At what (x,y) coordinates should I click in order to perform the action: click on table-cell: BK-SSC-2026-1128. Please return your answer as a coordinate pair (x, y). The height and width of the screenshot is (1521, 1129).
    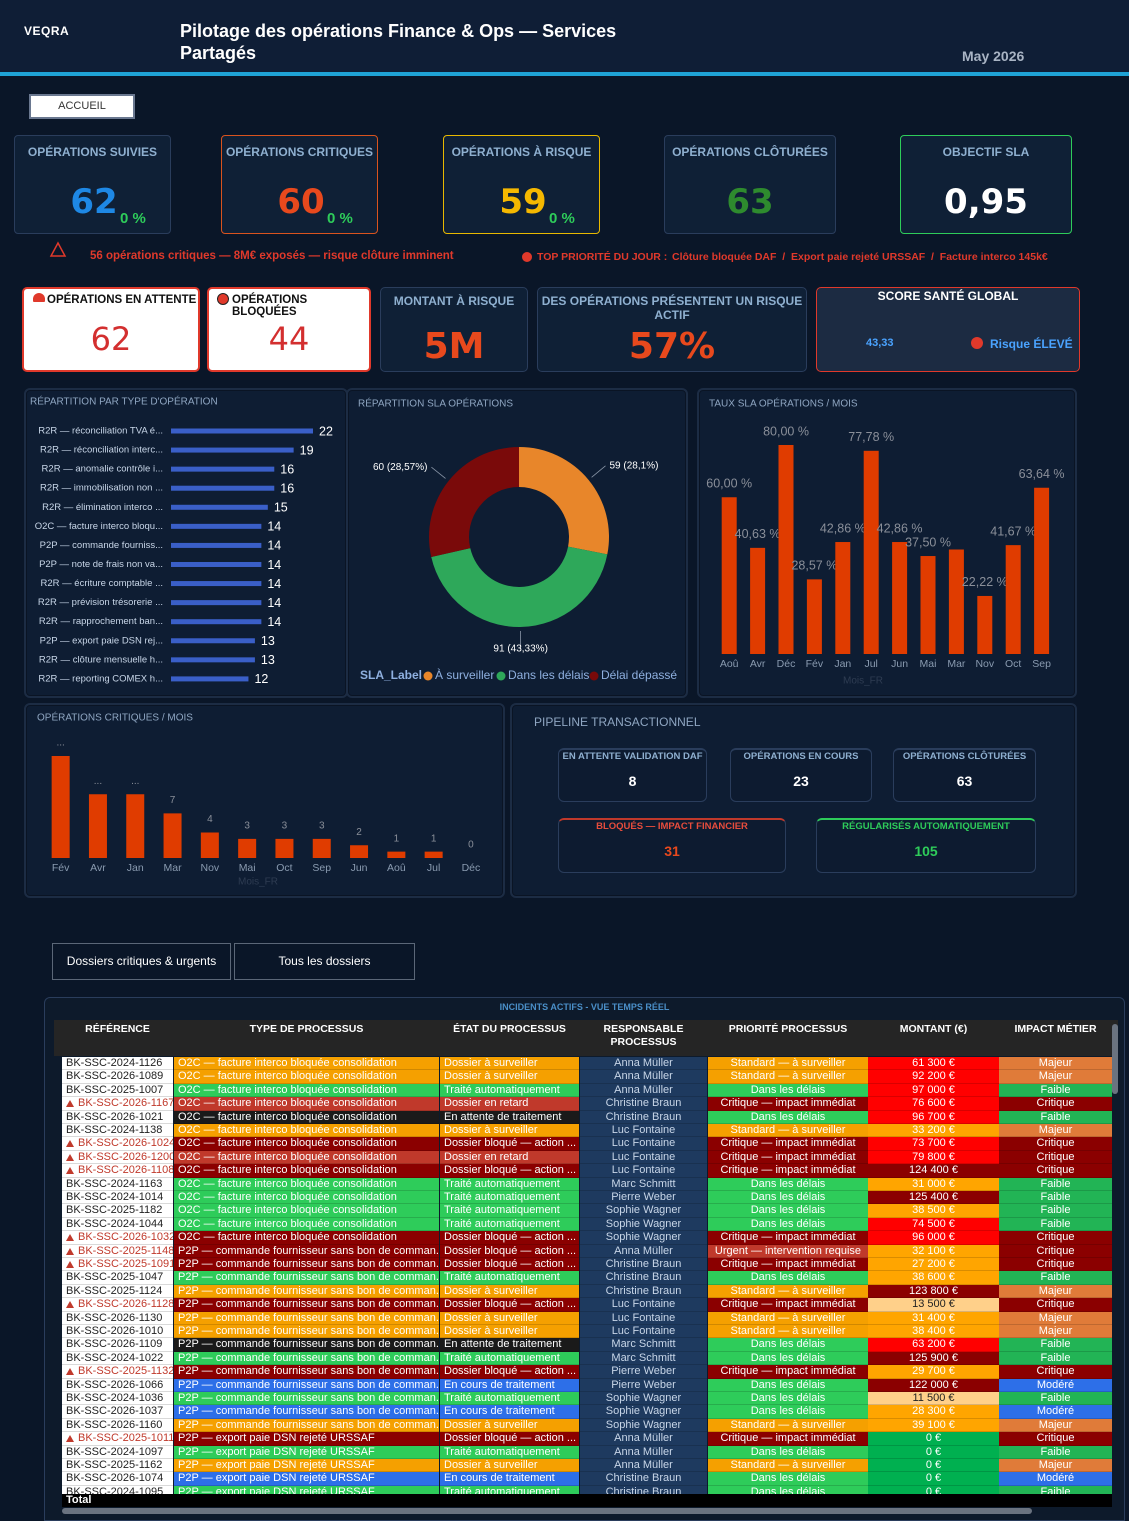
    Looking at the image, I should click on (117, 1305).